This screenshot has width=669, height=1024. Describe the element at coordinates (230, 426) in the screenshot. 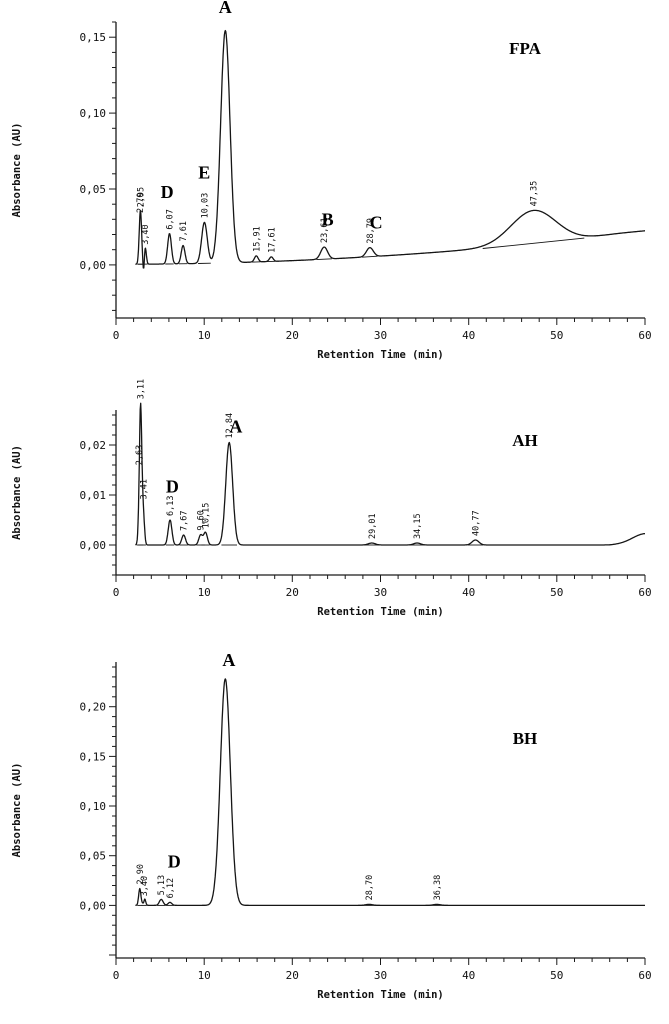

I see `peak-rt-label: 12,84` at that location.